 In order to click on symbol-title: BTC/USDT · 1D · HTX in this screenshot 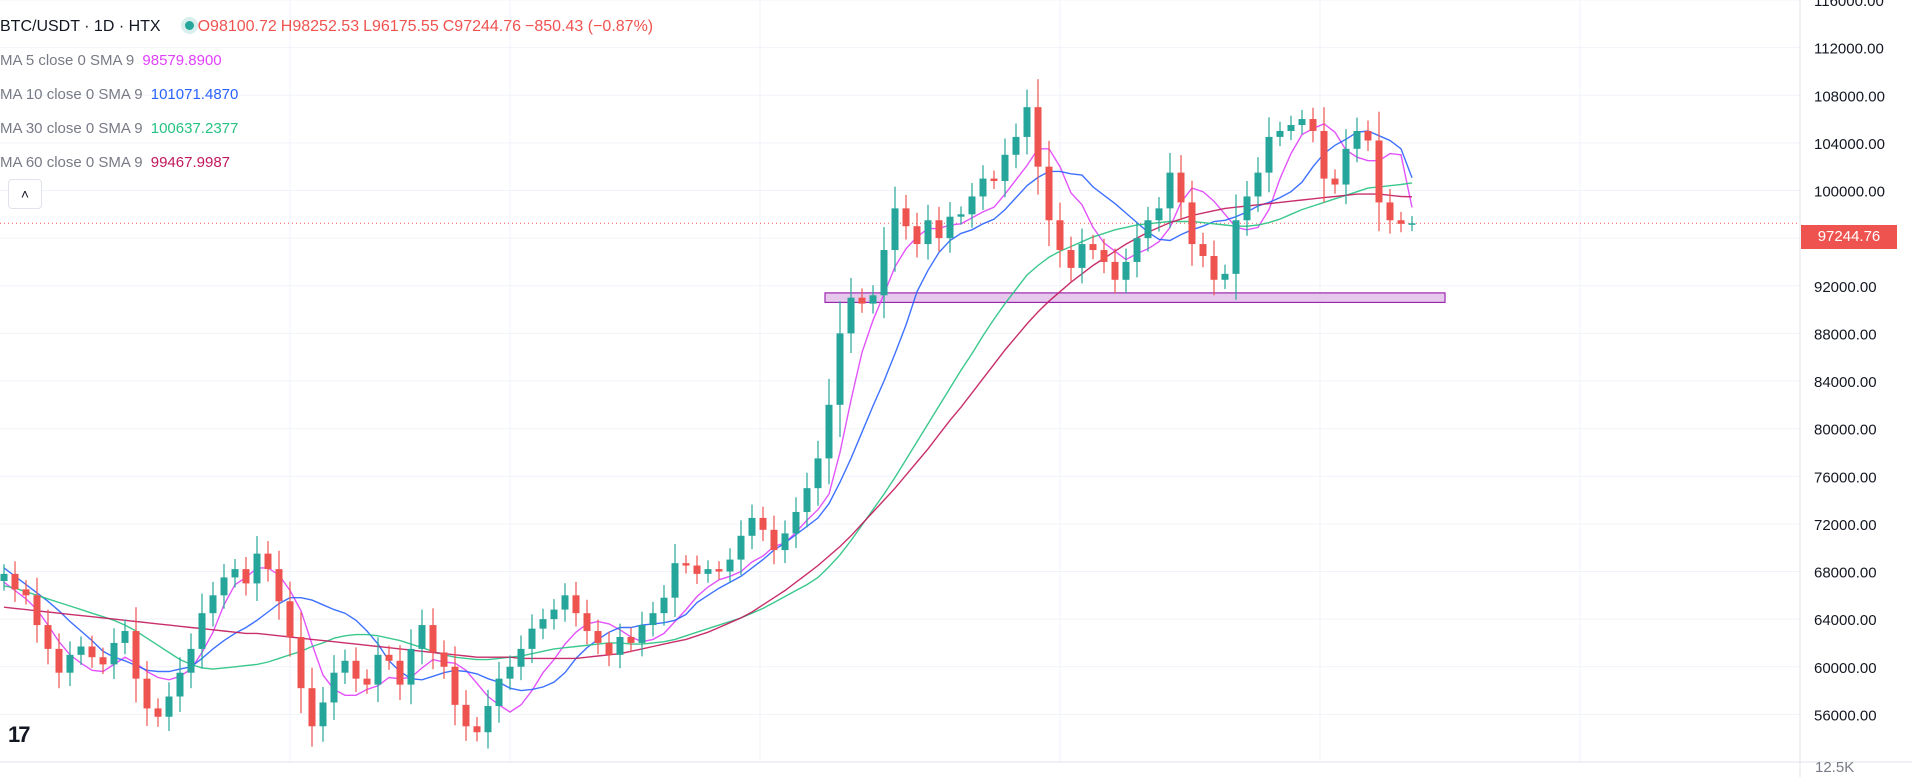, I will do `click(80, 26)`.